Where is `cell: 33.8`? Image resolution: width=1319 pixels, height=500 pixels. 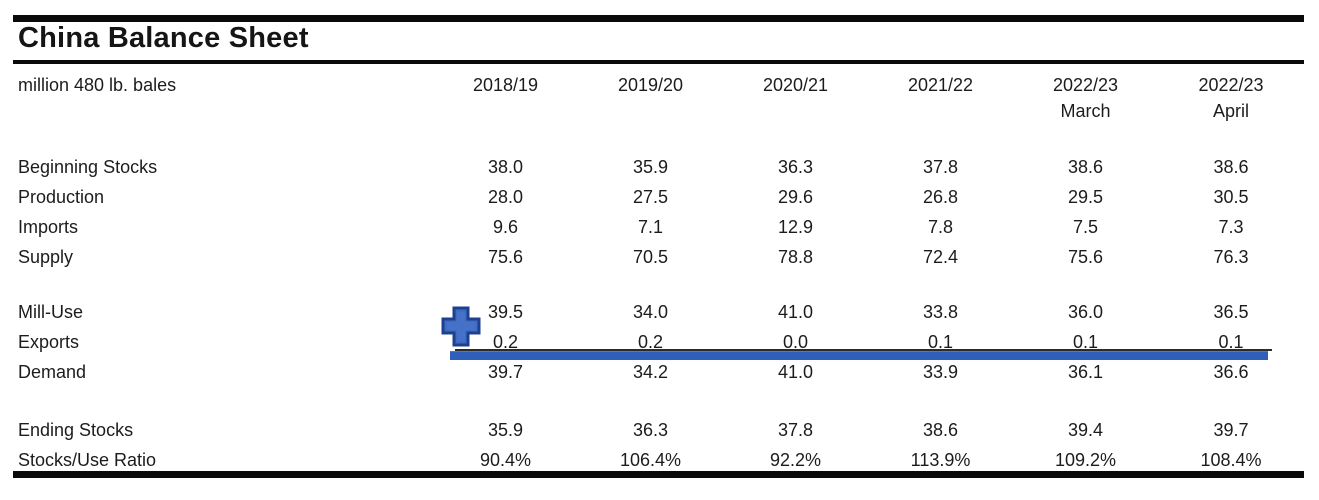 cell: 33.8 is located at coordinates (940, 312).